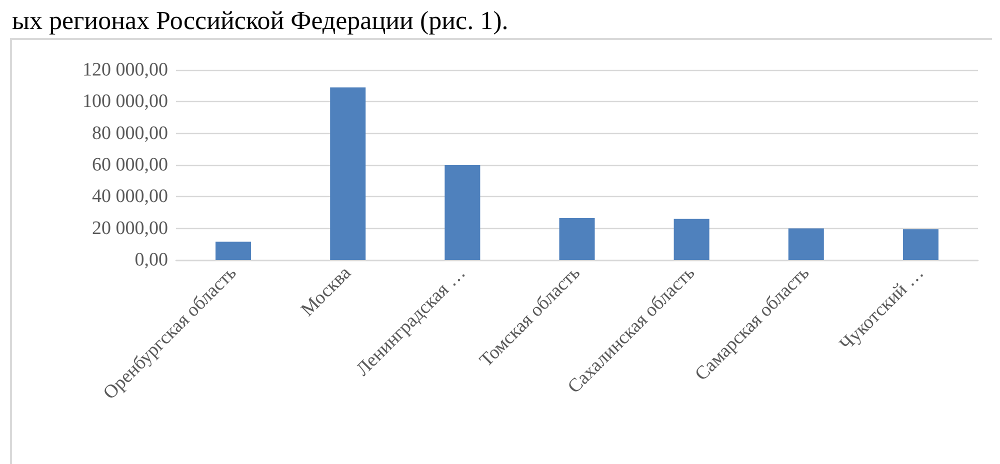 Image resolution: width=1000 pixels, height=464 pixels. What do you see at coordinates (125, 101) in the screenshot?
I see `y-tick-label: 100 000,00` at bounding box center [125, 101].